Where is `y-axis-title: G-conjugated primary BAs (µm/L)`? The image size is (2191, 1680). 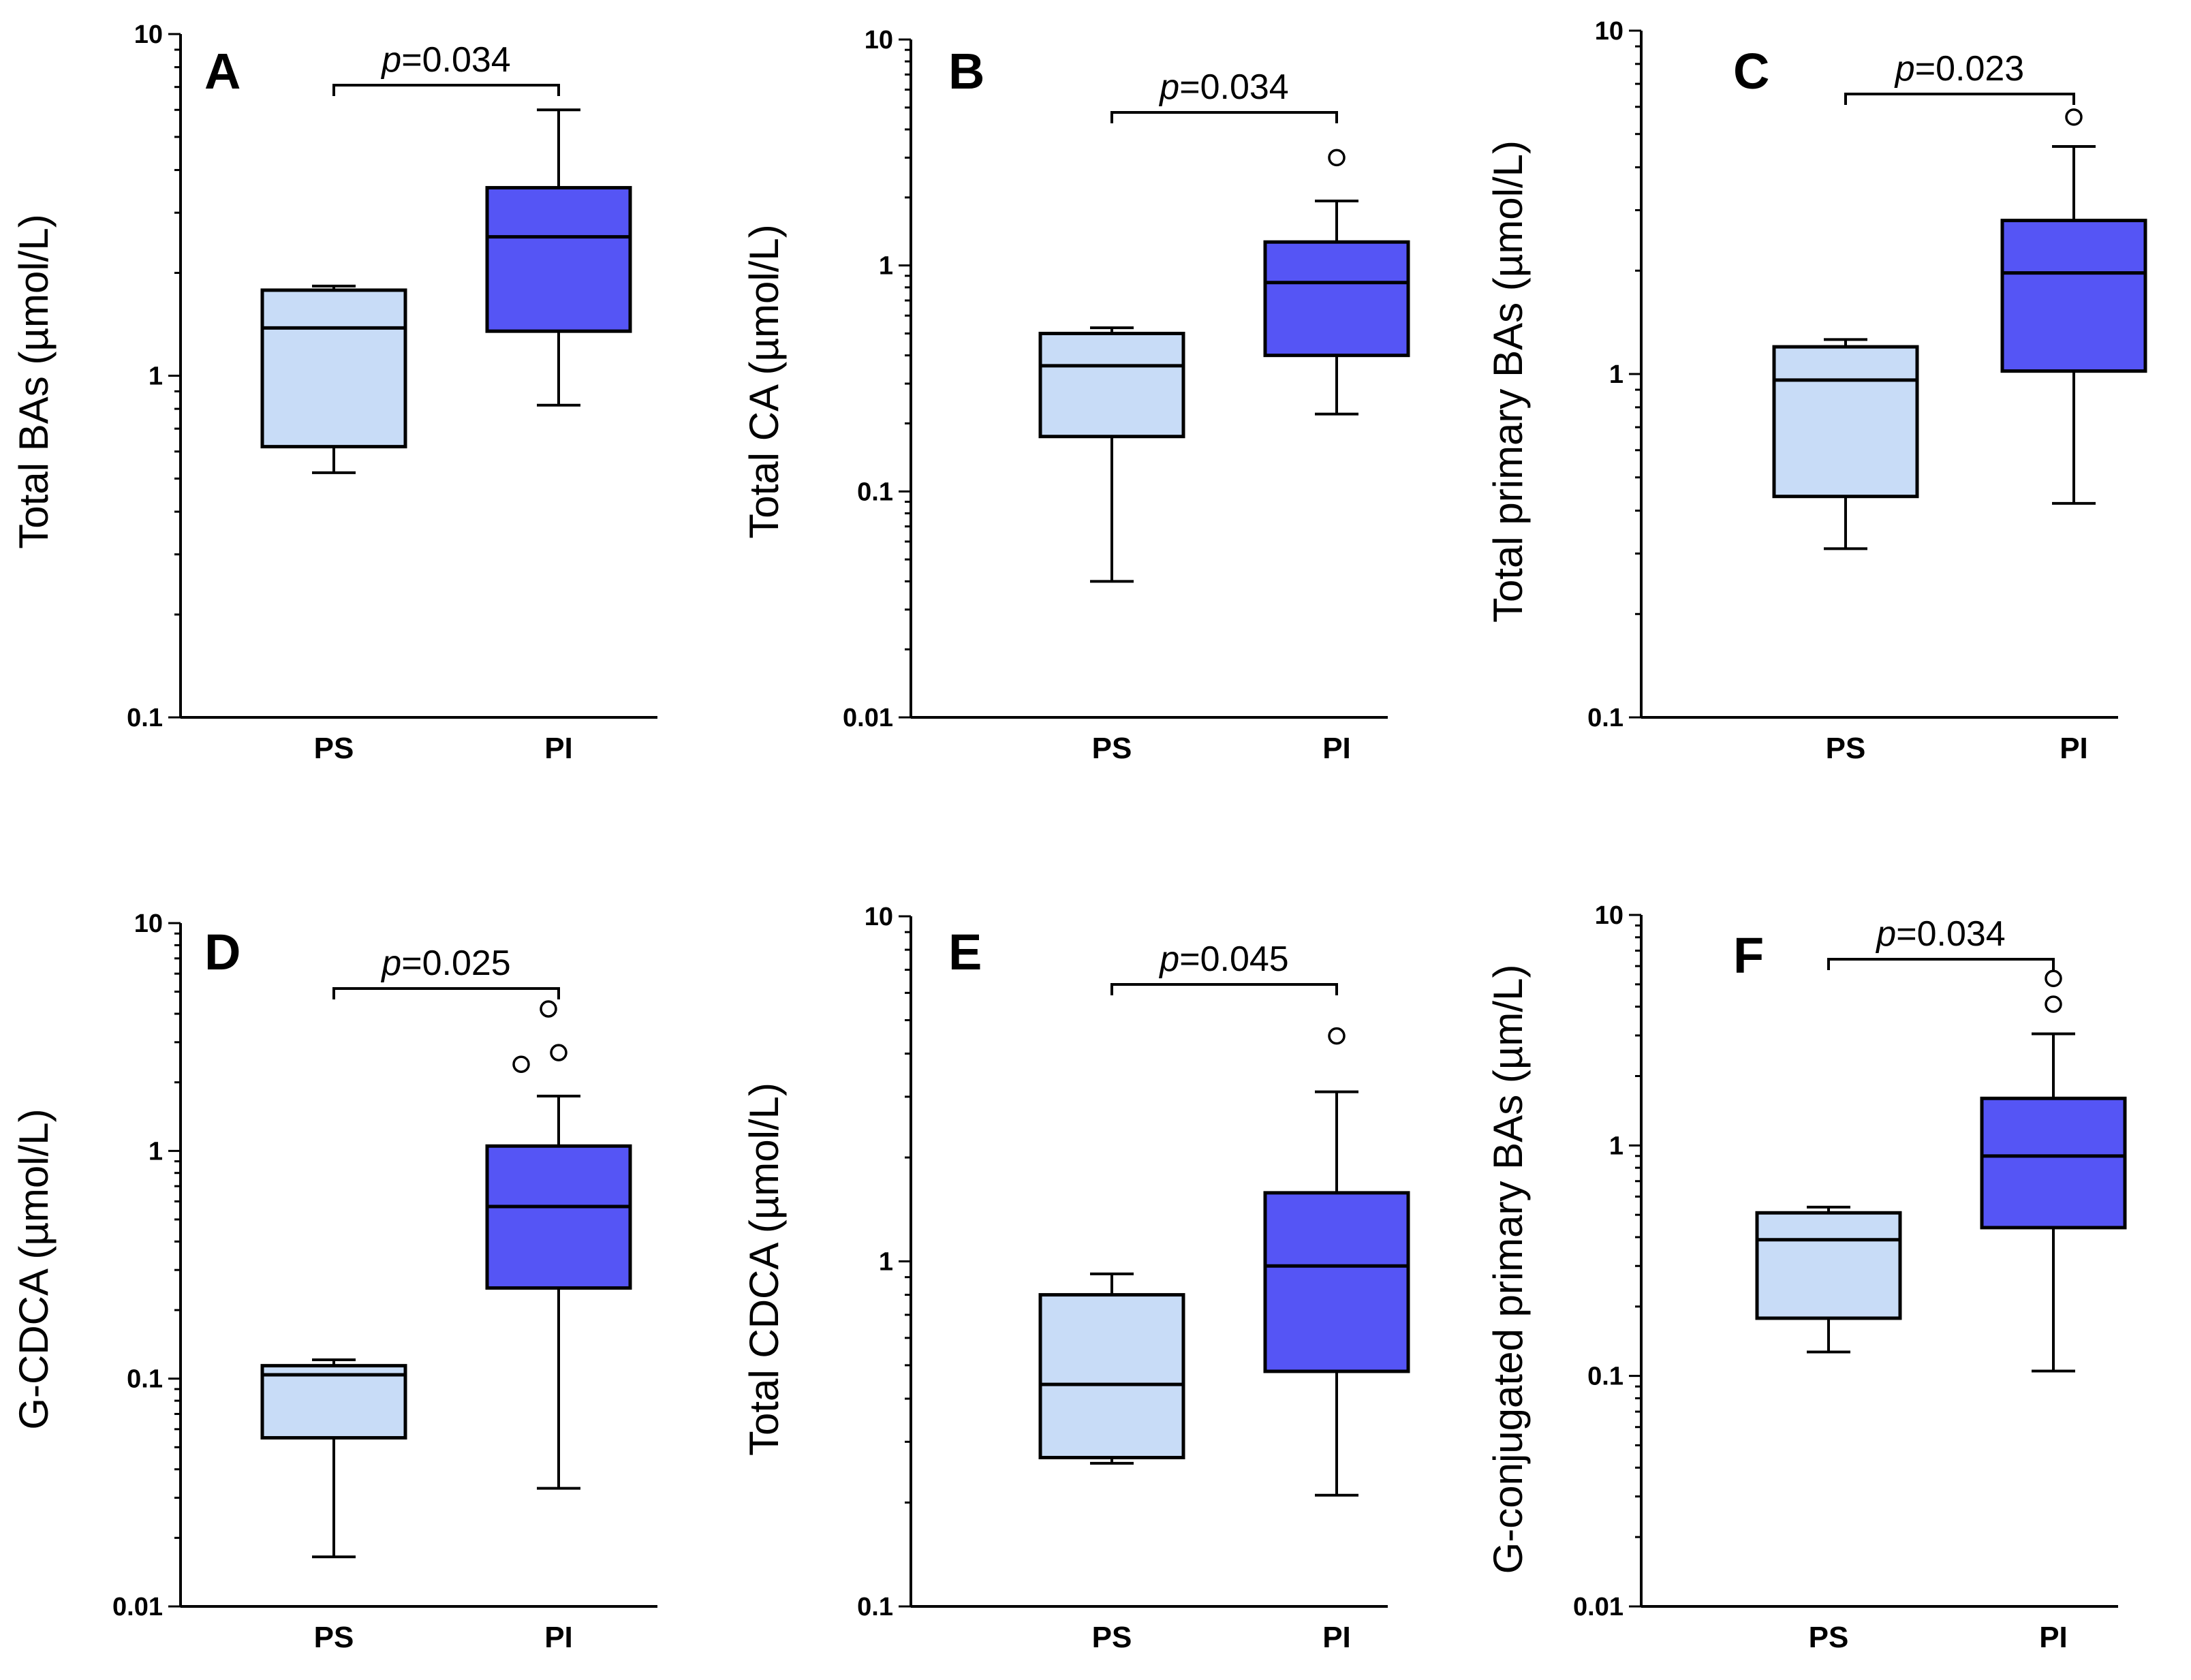
y-axis-title: G-conjugated primary BAs (µm/L) is located at coordinates (1508, 1269).